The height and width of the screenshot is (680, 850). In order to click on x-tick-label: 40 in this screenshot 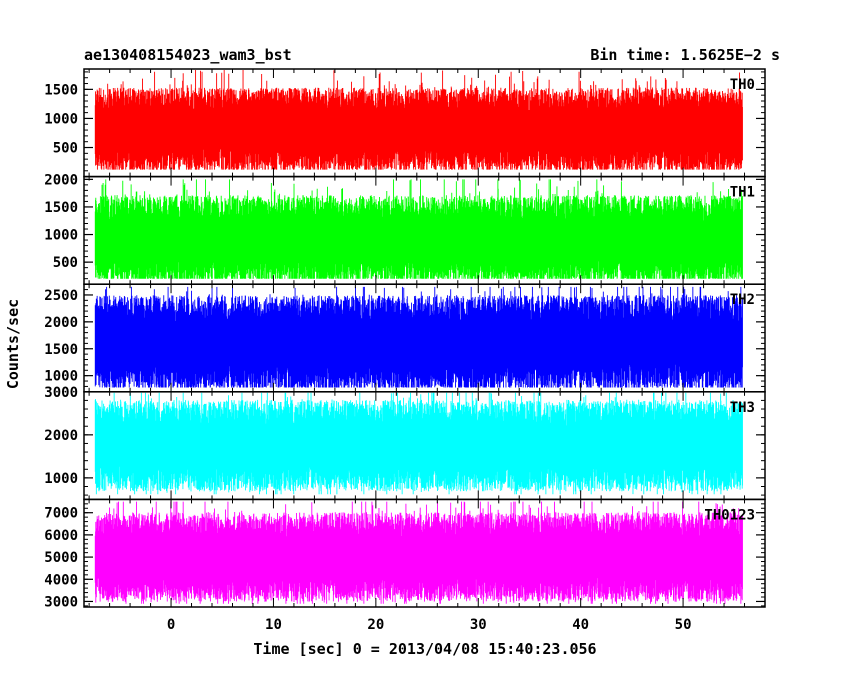, I will do `click(580, 625)`.